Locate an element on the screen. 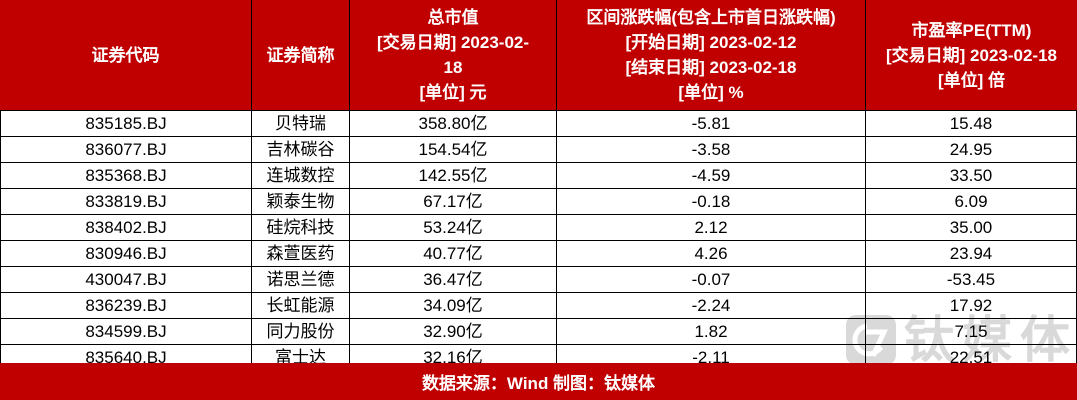 The width and height of the screenshot is (1077, 400). table-row: 836077.BJ 吉林碳谷 154.54亿 -3.58 24.95 is located at coordinates (538, 150).